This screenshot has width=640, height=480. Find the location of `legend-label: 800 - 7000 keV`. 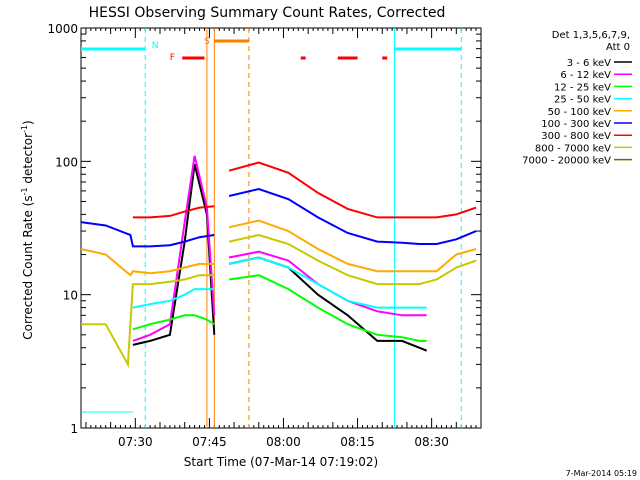

legend-label: 800 - 7000 keV is located at coordinates (573, 148).